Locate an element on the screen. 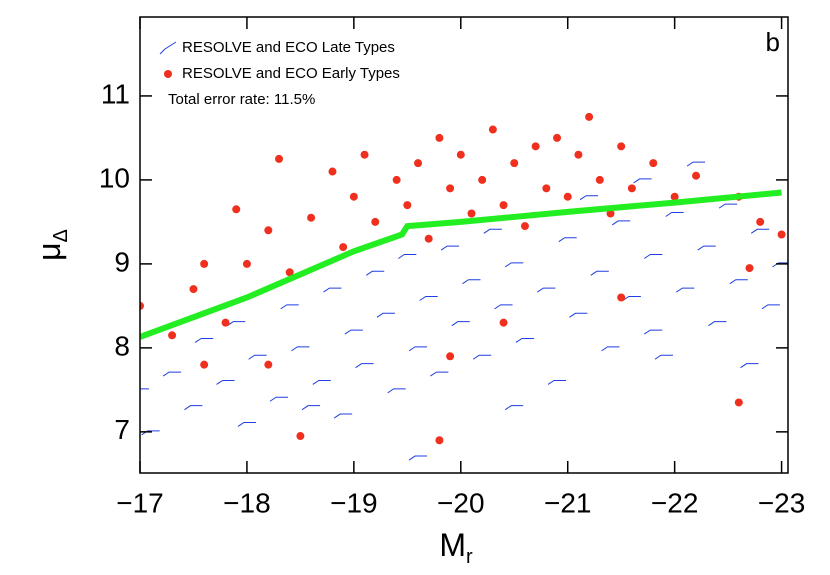  x-axis-label: Mr is located at coordinates (456, 547).